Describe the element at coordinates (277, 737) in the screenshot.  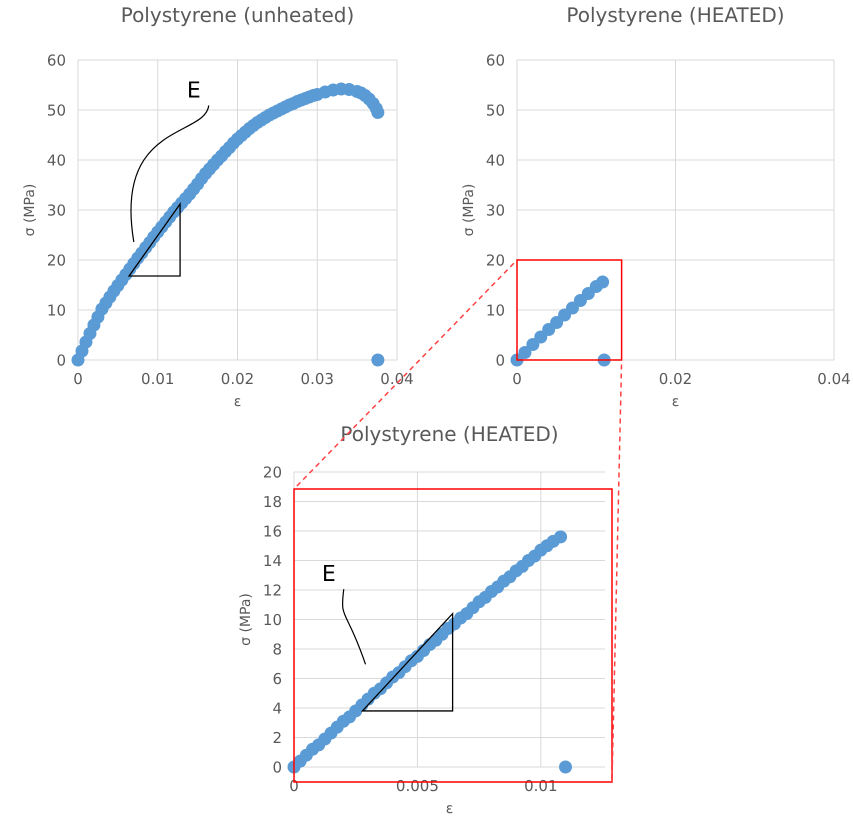
I see `y-tick-label: 2` at that location.